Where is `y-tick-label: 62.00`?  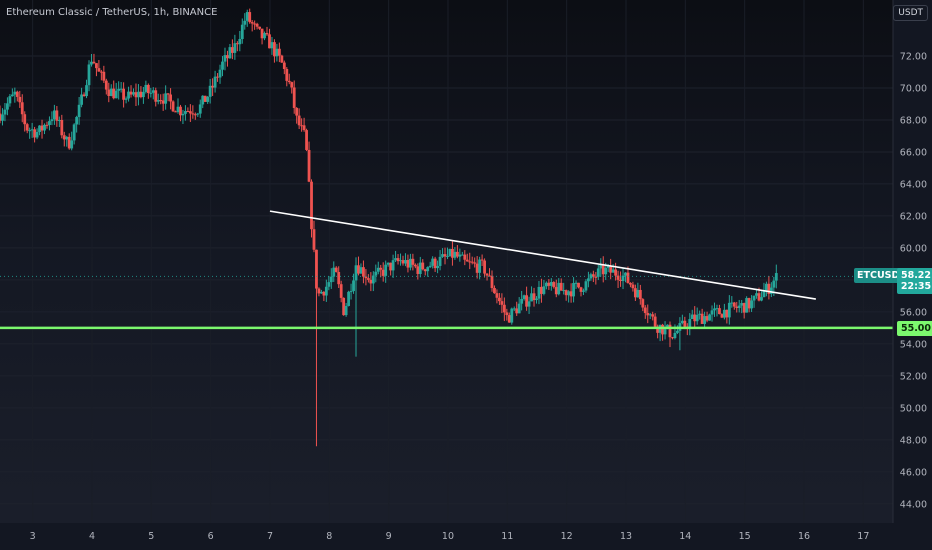 y-tick-label: 62.00 is located at coordinates (913, 216).